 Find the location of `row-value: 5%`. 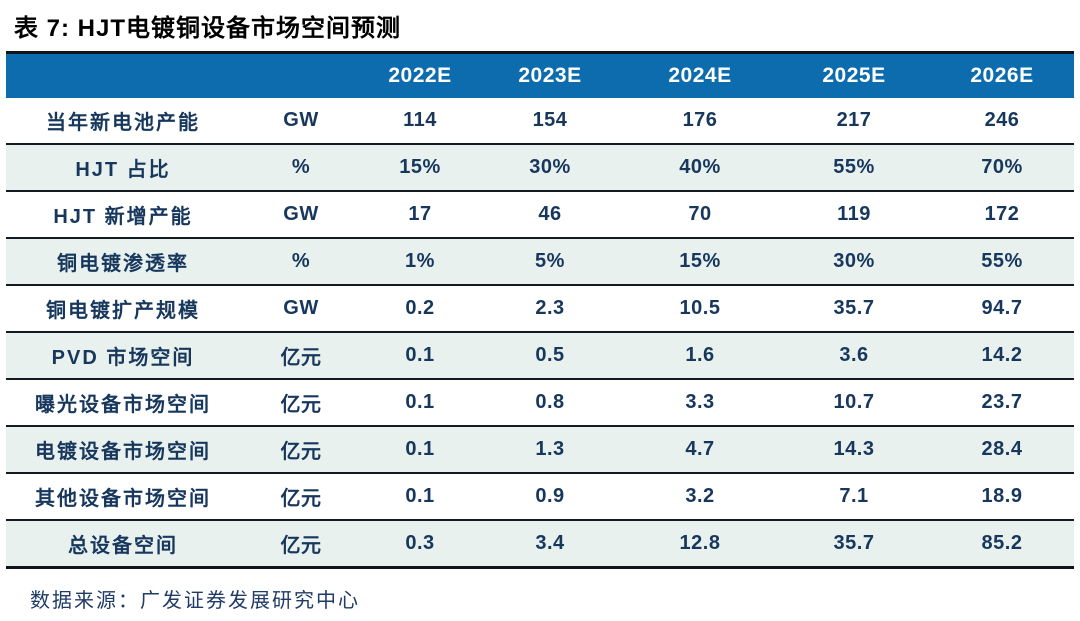

row-value: 5% is located at coordinates (550, 261).